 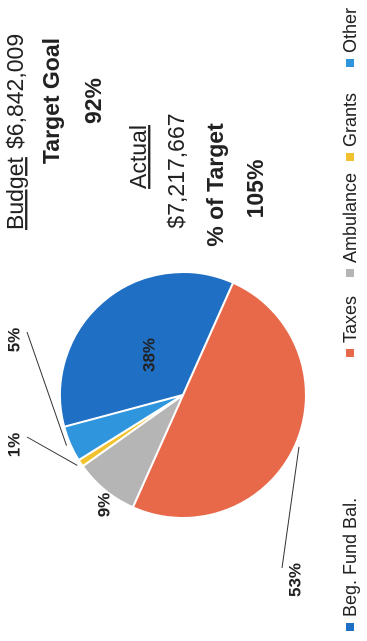 I want to click on budget-value: $6,842,009, so click(x=15, y=91).